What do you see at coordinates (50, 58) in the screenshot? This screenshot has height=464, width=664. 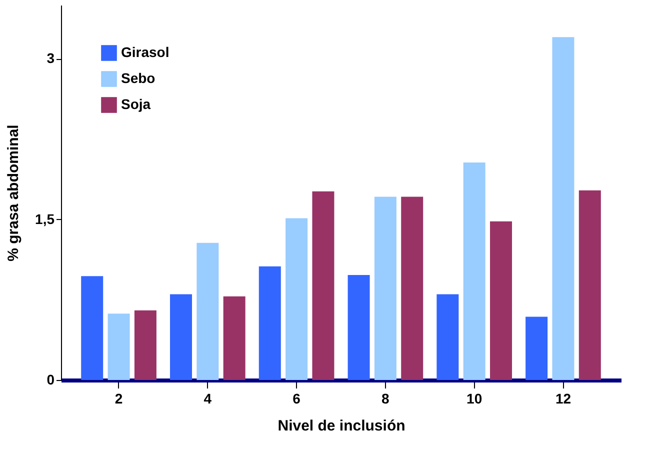 I see `y-tick-label: 3` at bounding box center [50, 58].